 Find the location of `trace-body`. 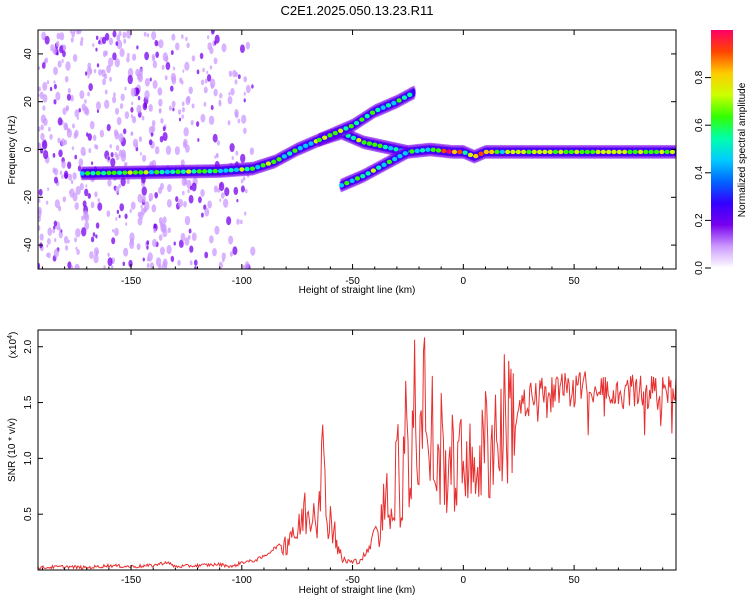

trace-body is located at coordinates (414, 93).